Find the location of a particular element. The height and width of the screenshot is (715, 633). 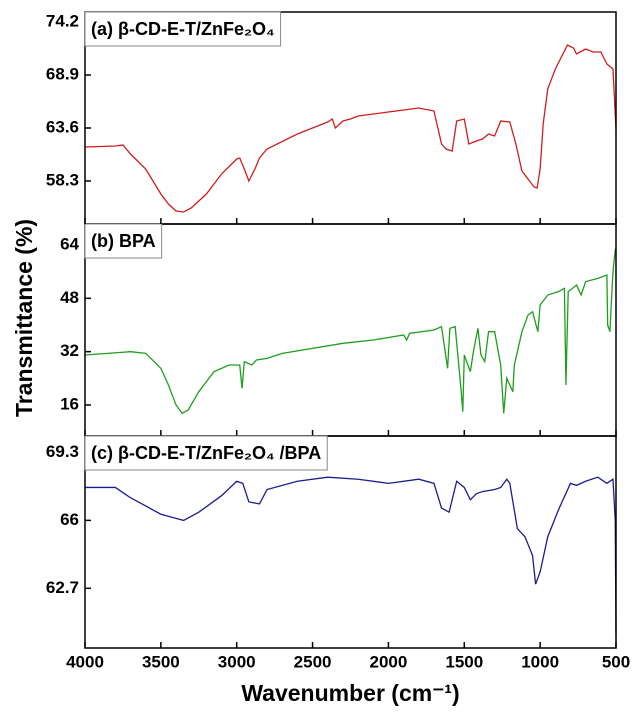

x-tick-label: 3500 is located at coordinates (161, 661).